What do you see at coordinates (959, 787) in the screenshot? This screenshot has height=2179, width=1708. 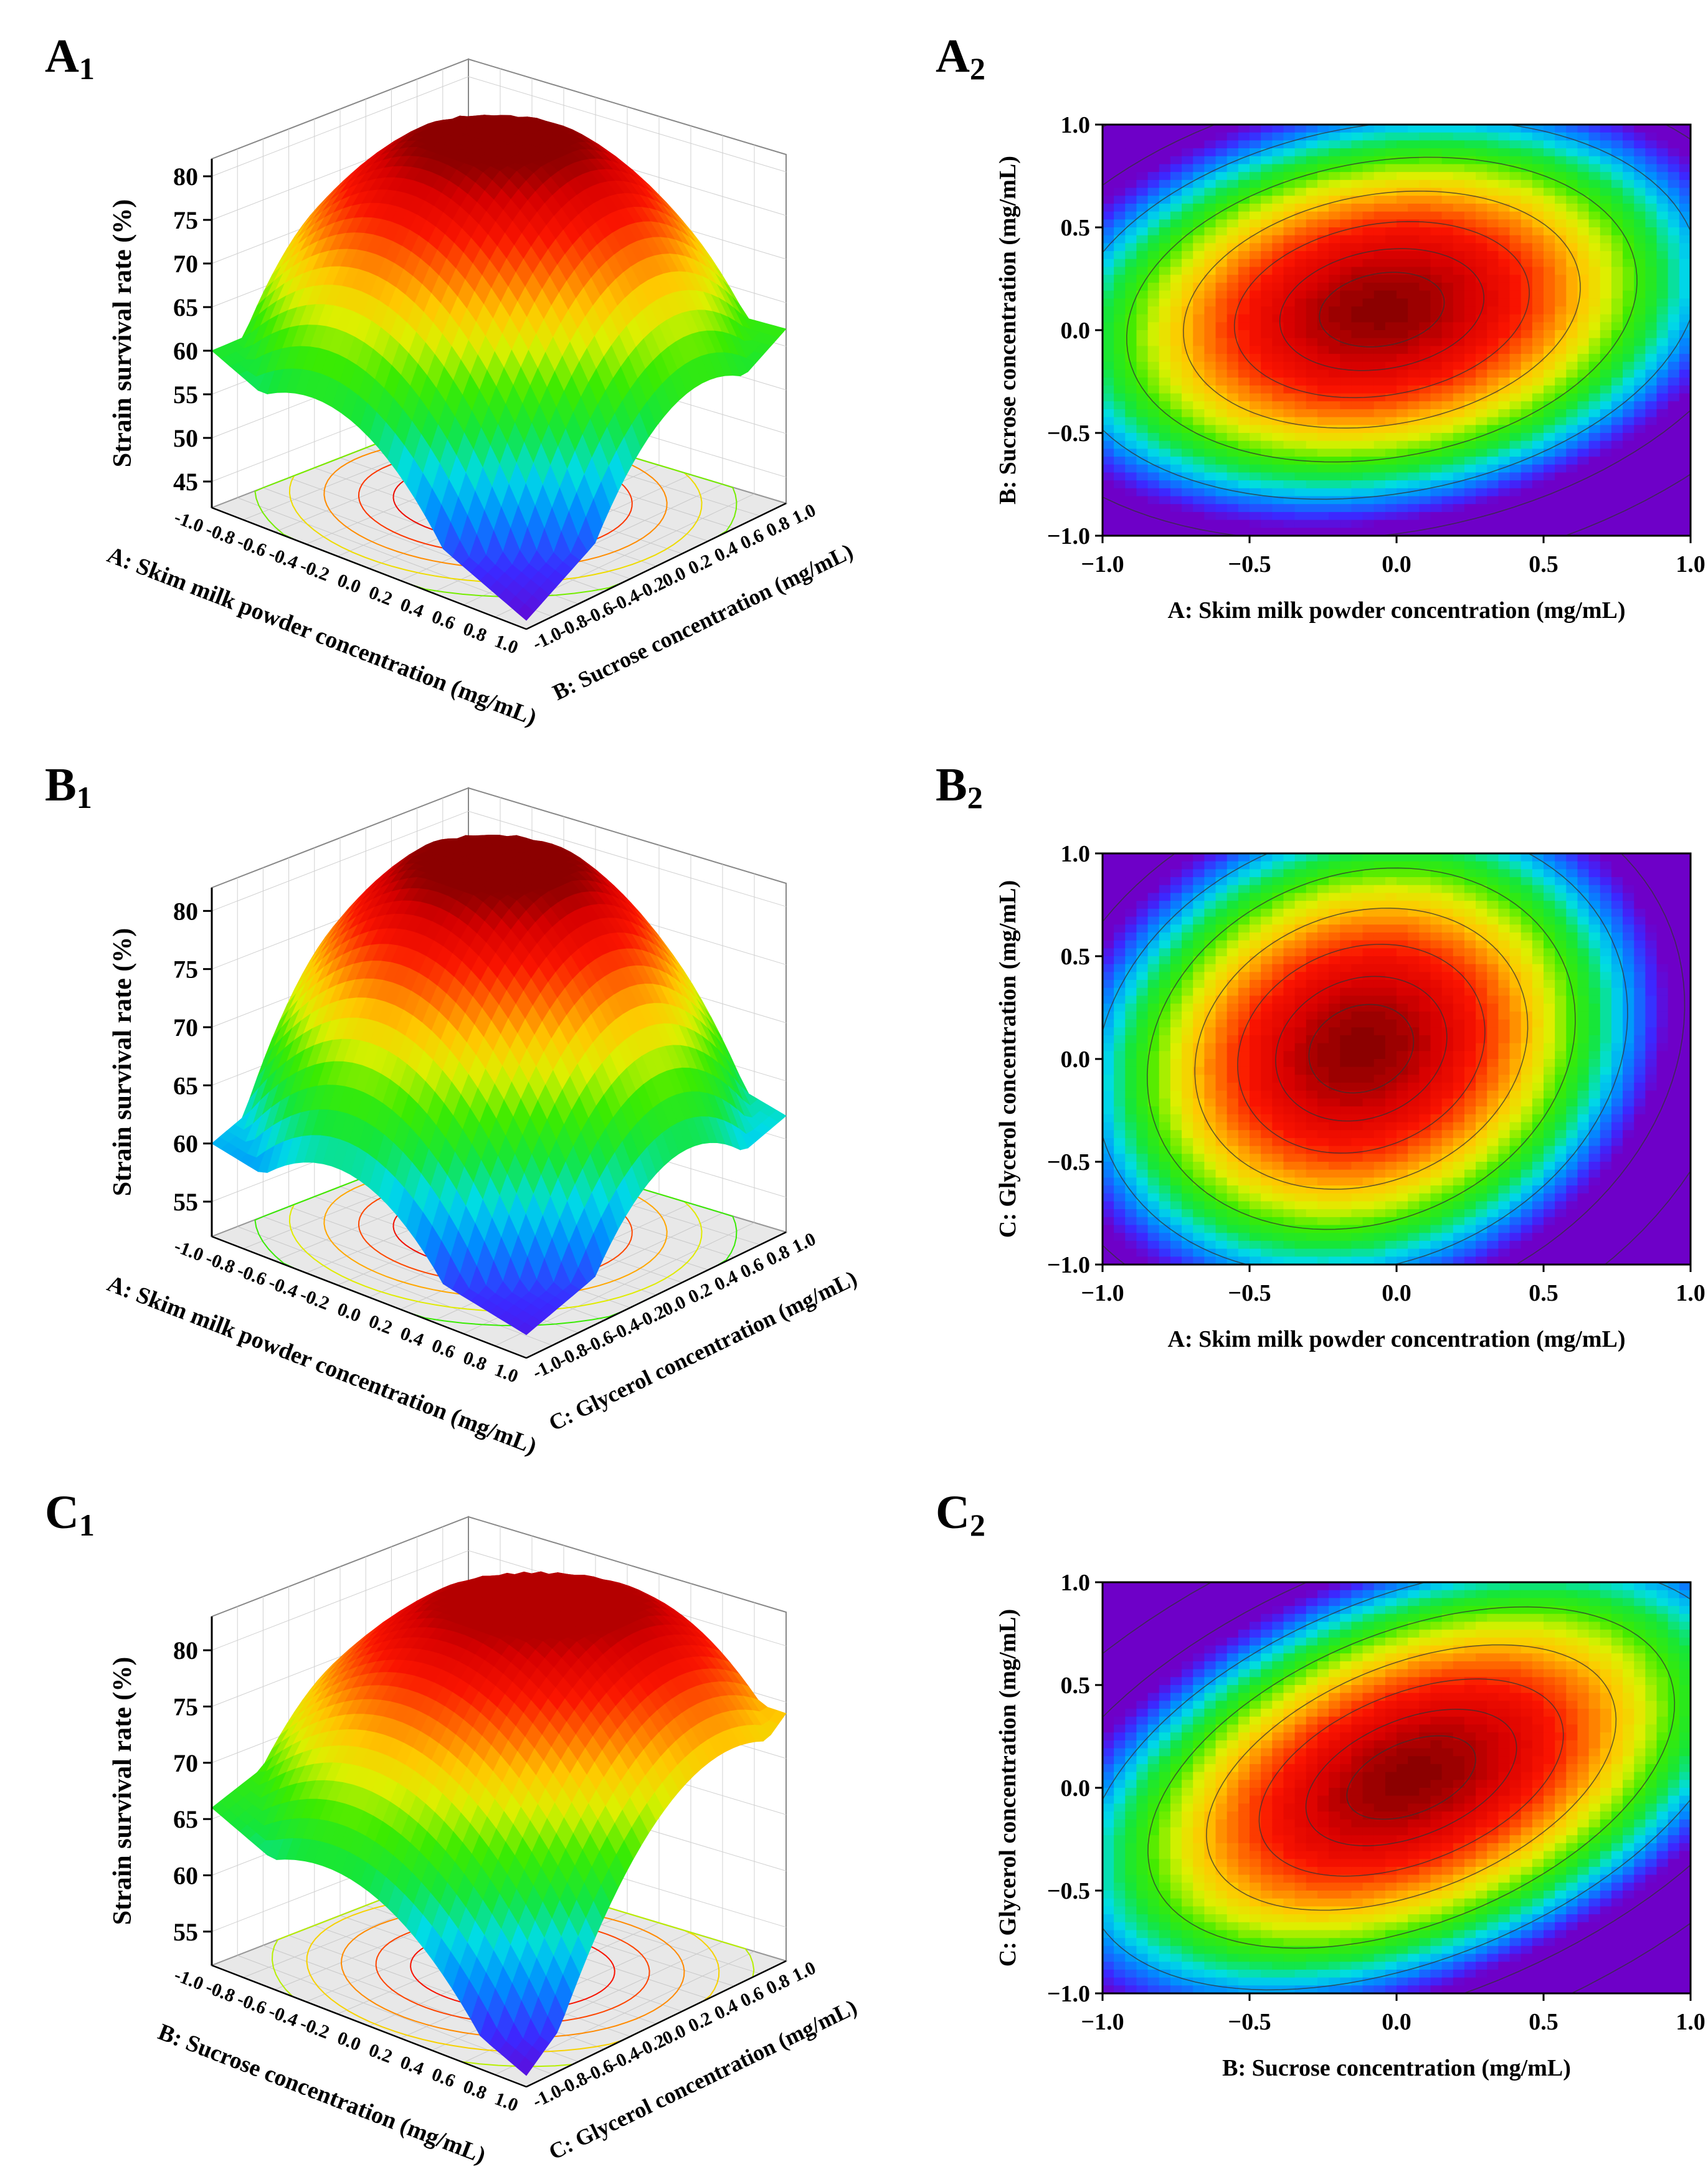 I see `panel-label-b2: B2` at bounding box center [959, 787].